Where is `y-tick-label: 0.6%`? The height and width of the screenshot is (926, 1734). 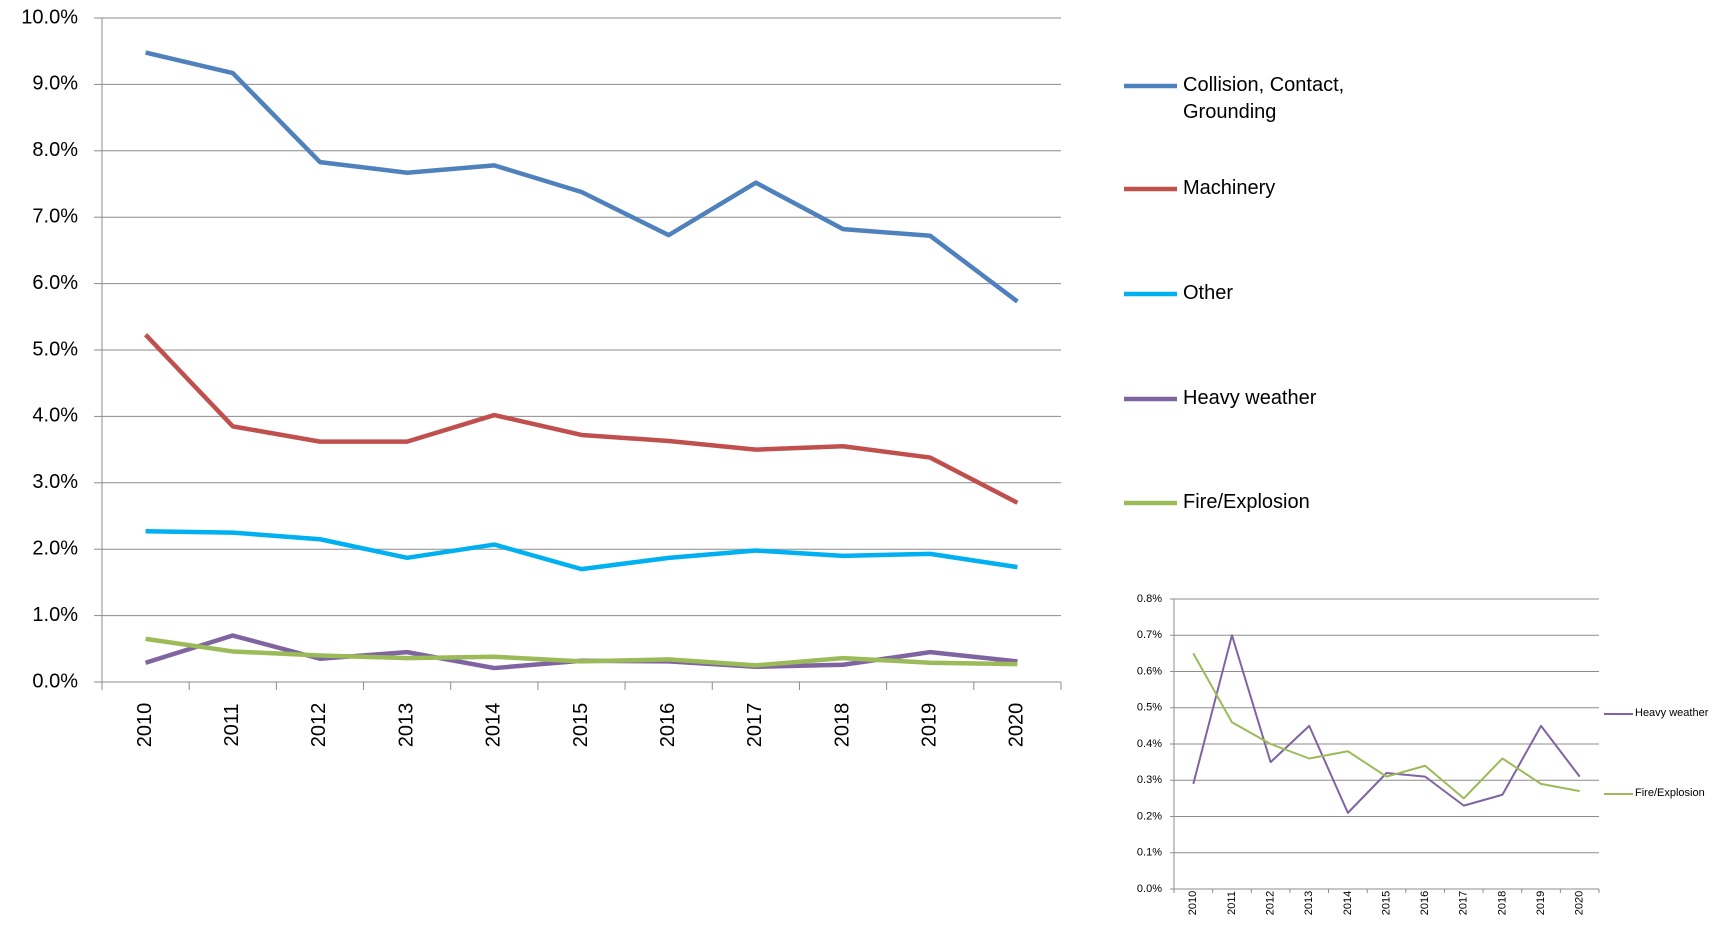 y-tick-label: 0.6% is located at coordinates (1149, 671).